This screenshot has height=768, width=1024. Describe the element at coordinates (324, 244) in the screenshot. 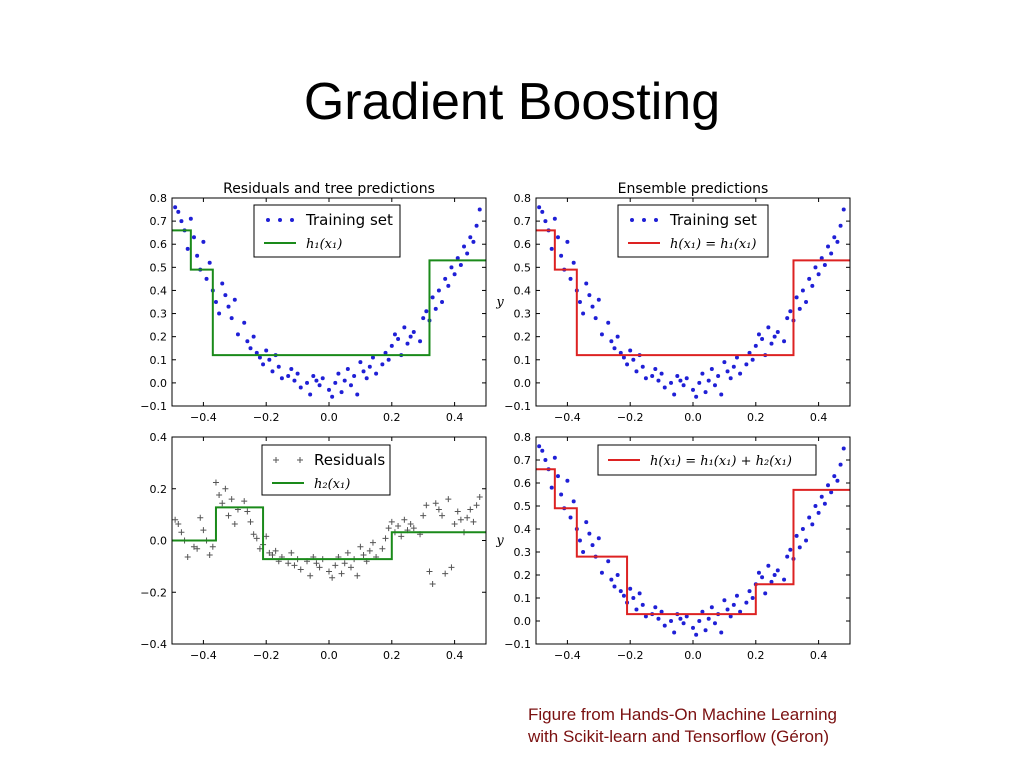

I see `legend-label: h₁(x₁)` at that location.